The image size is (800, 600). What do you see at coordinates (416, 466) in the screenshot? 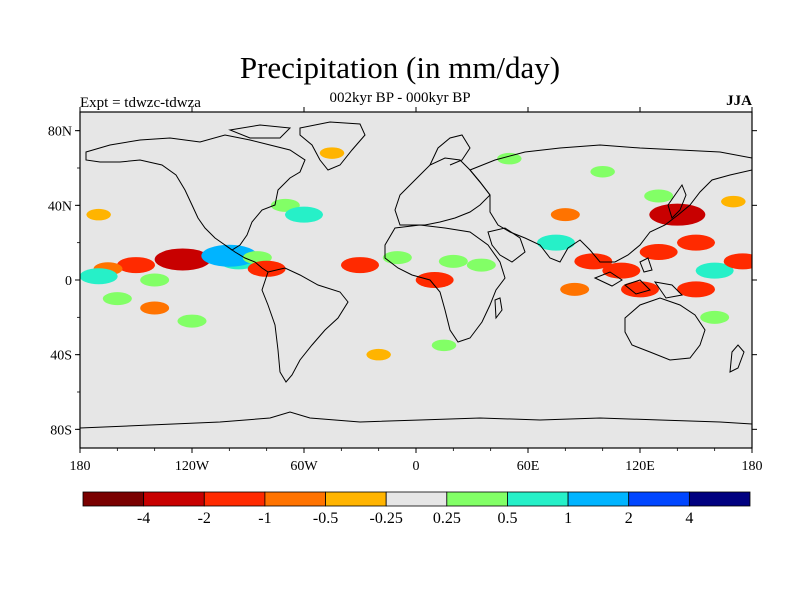
I see `x-tick-label: 0` at bounding box center [416, 466].